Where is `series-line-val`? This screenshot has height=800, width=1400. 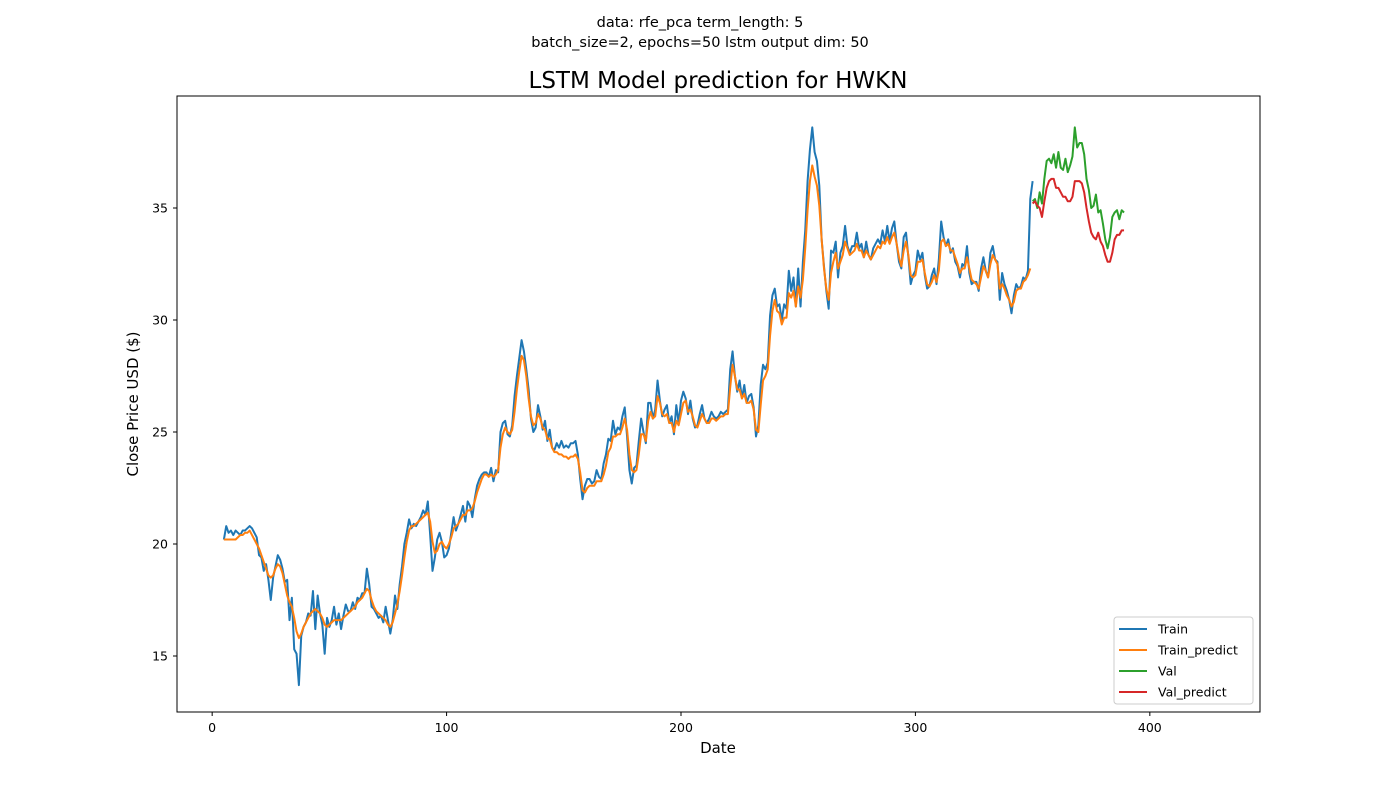 series-line-val is located at coordinates (1078, 188).